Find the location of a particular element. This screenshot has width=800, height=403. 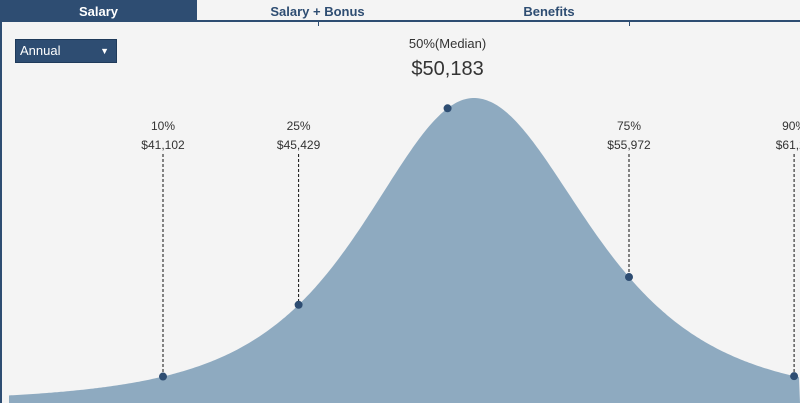

tab-salary: Salary is located at coordinates (98, 11).